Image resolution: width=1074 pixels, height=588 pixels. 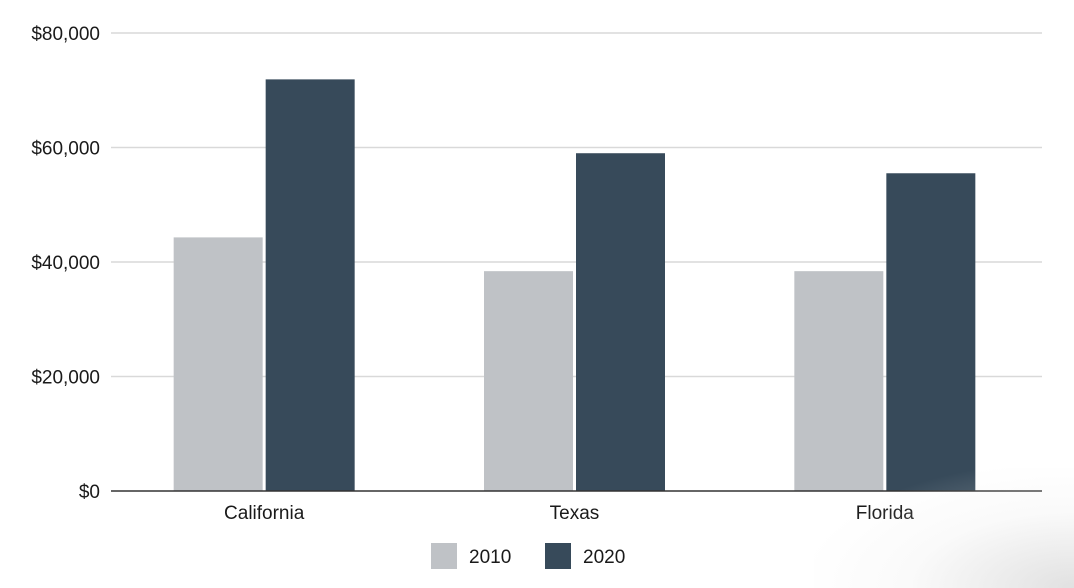 I want to click on y-tick-label: $20,000, so click(x=65, y=378).